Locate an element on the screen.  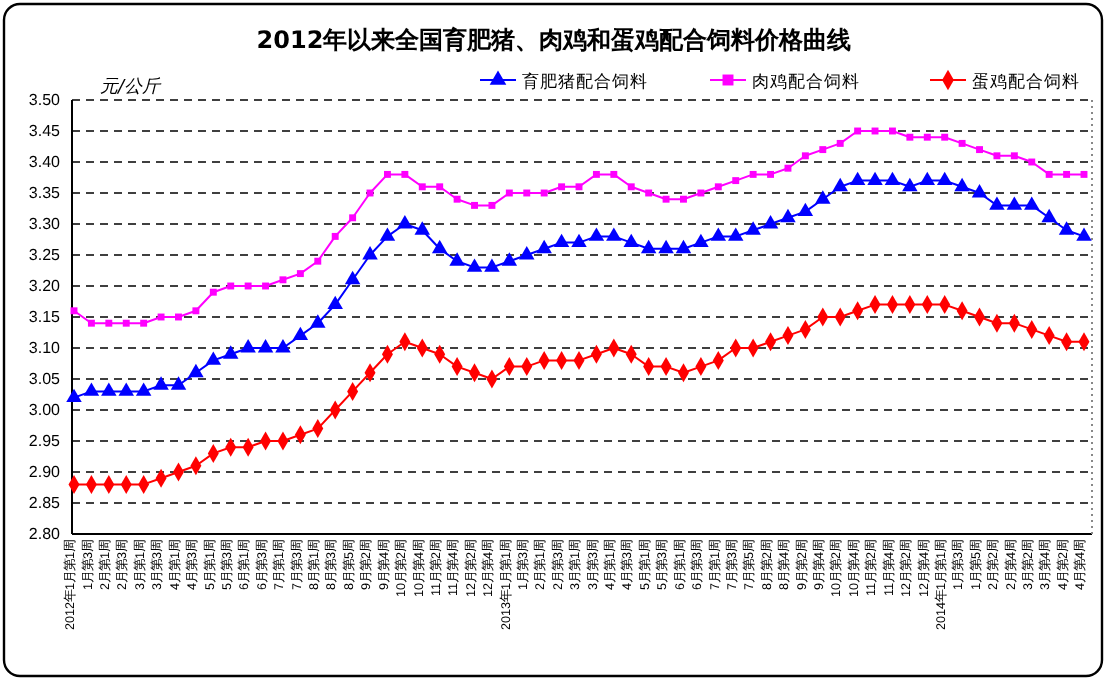
y-tick-label: 2.90 is located at coordinates (45, 472).